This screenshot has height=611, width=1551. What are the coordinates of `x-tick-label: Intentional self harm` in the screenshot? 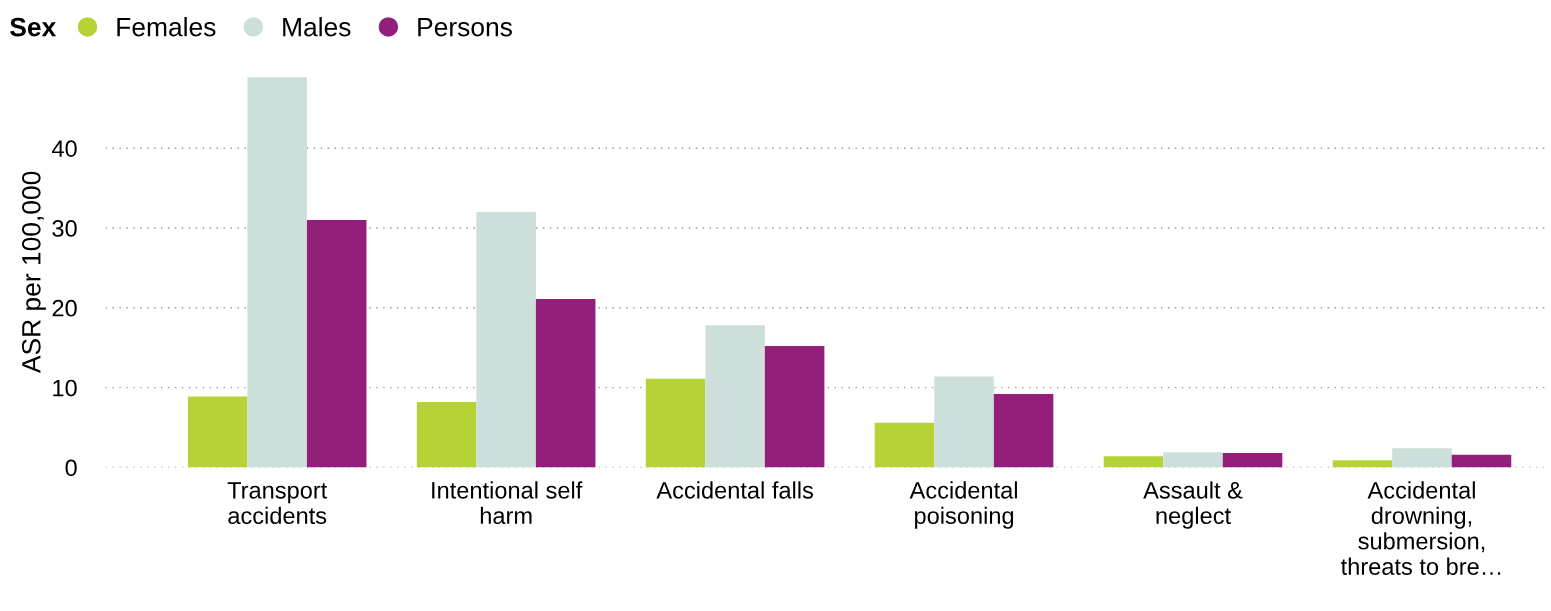 It's located at (507, 503).